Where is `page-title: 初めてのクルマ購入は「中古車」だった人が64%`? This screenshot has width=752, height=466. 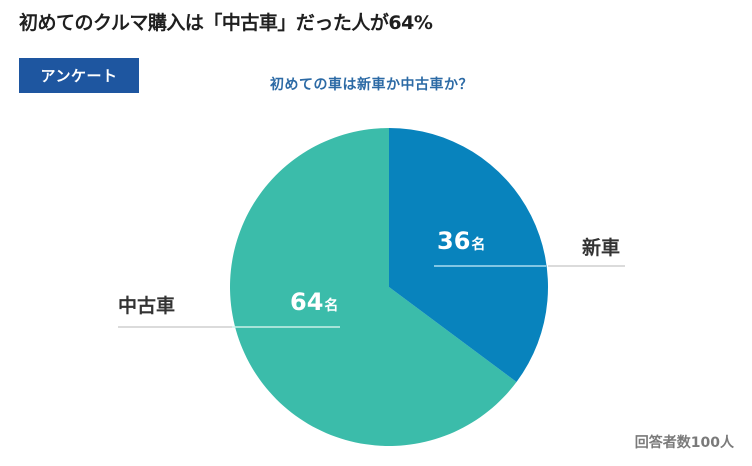
page-title: 初めてのクルマ購入は「中古車」だった人が64% is located at coordinates (226, 23).